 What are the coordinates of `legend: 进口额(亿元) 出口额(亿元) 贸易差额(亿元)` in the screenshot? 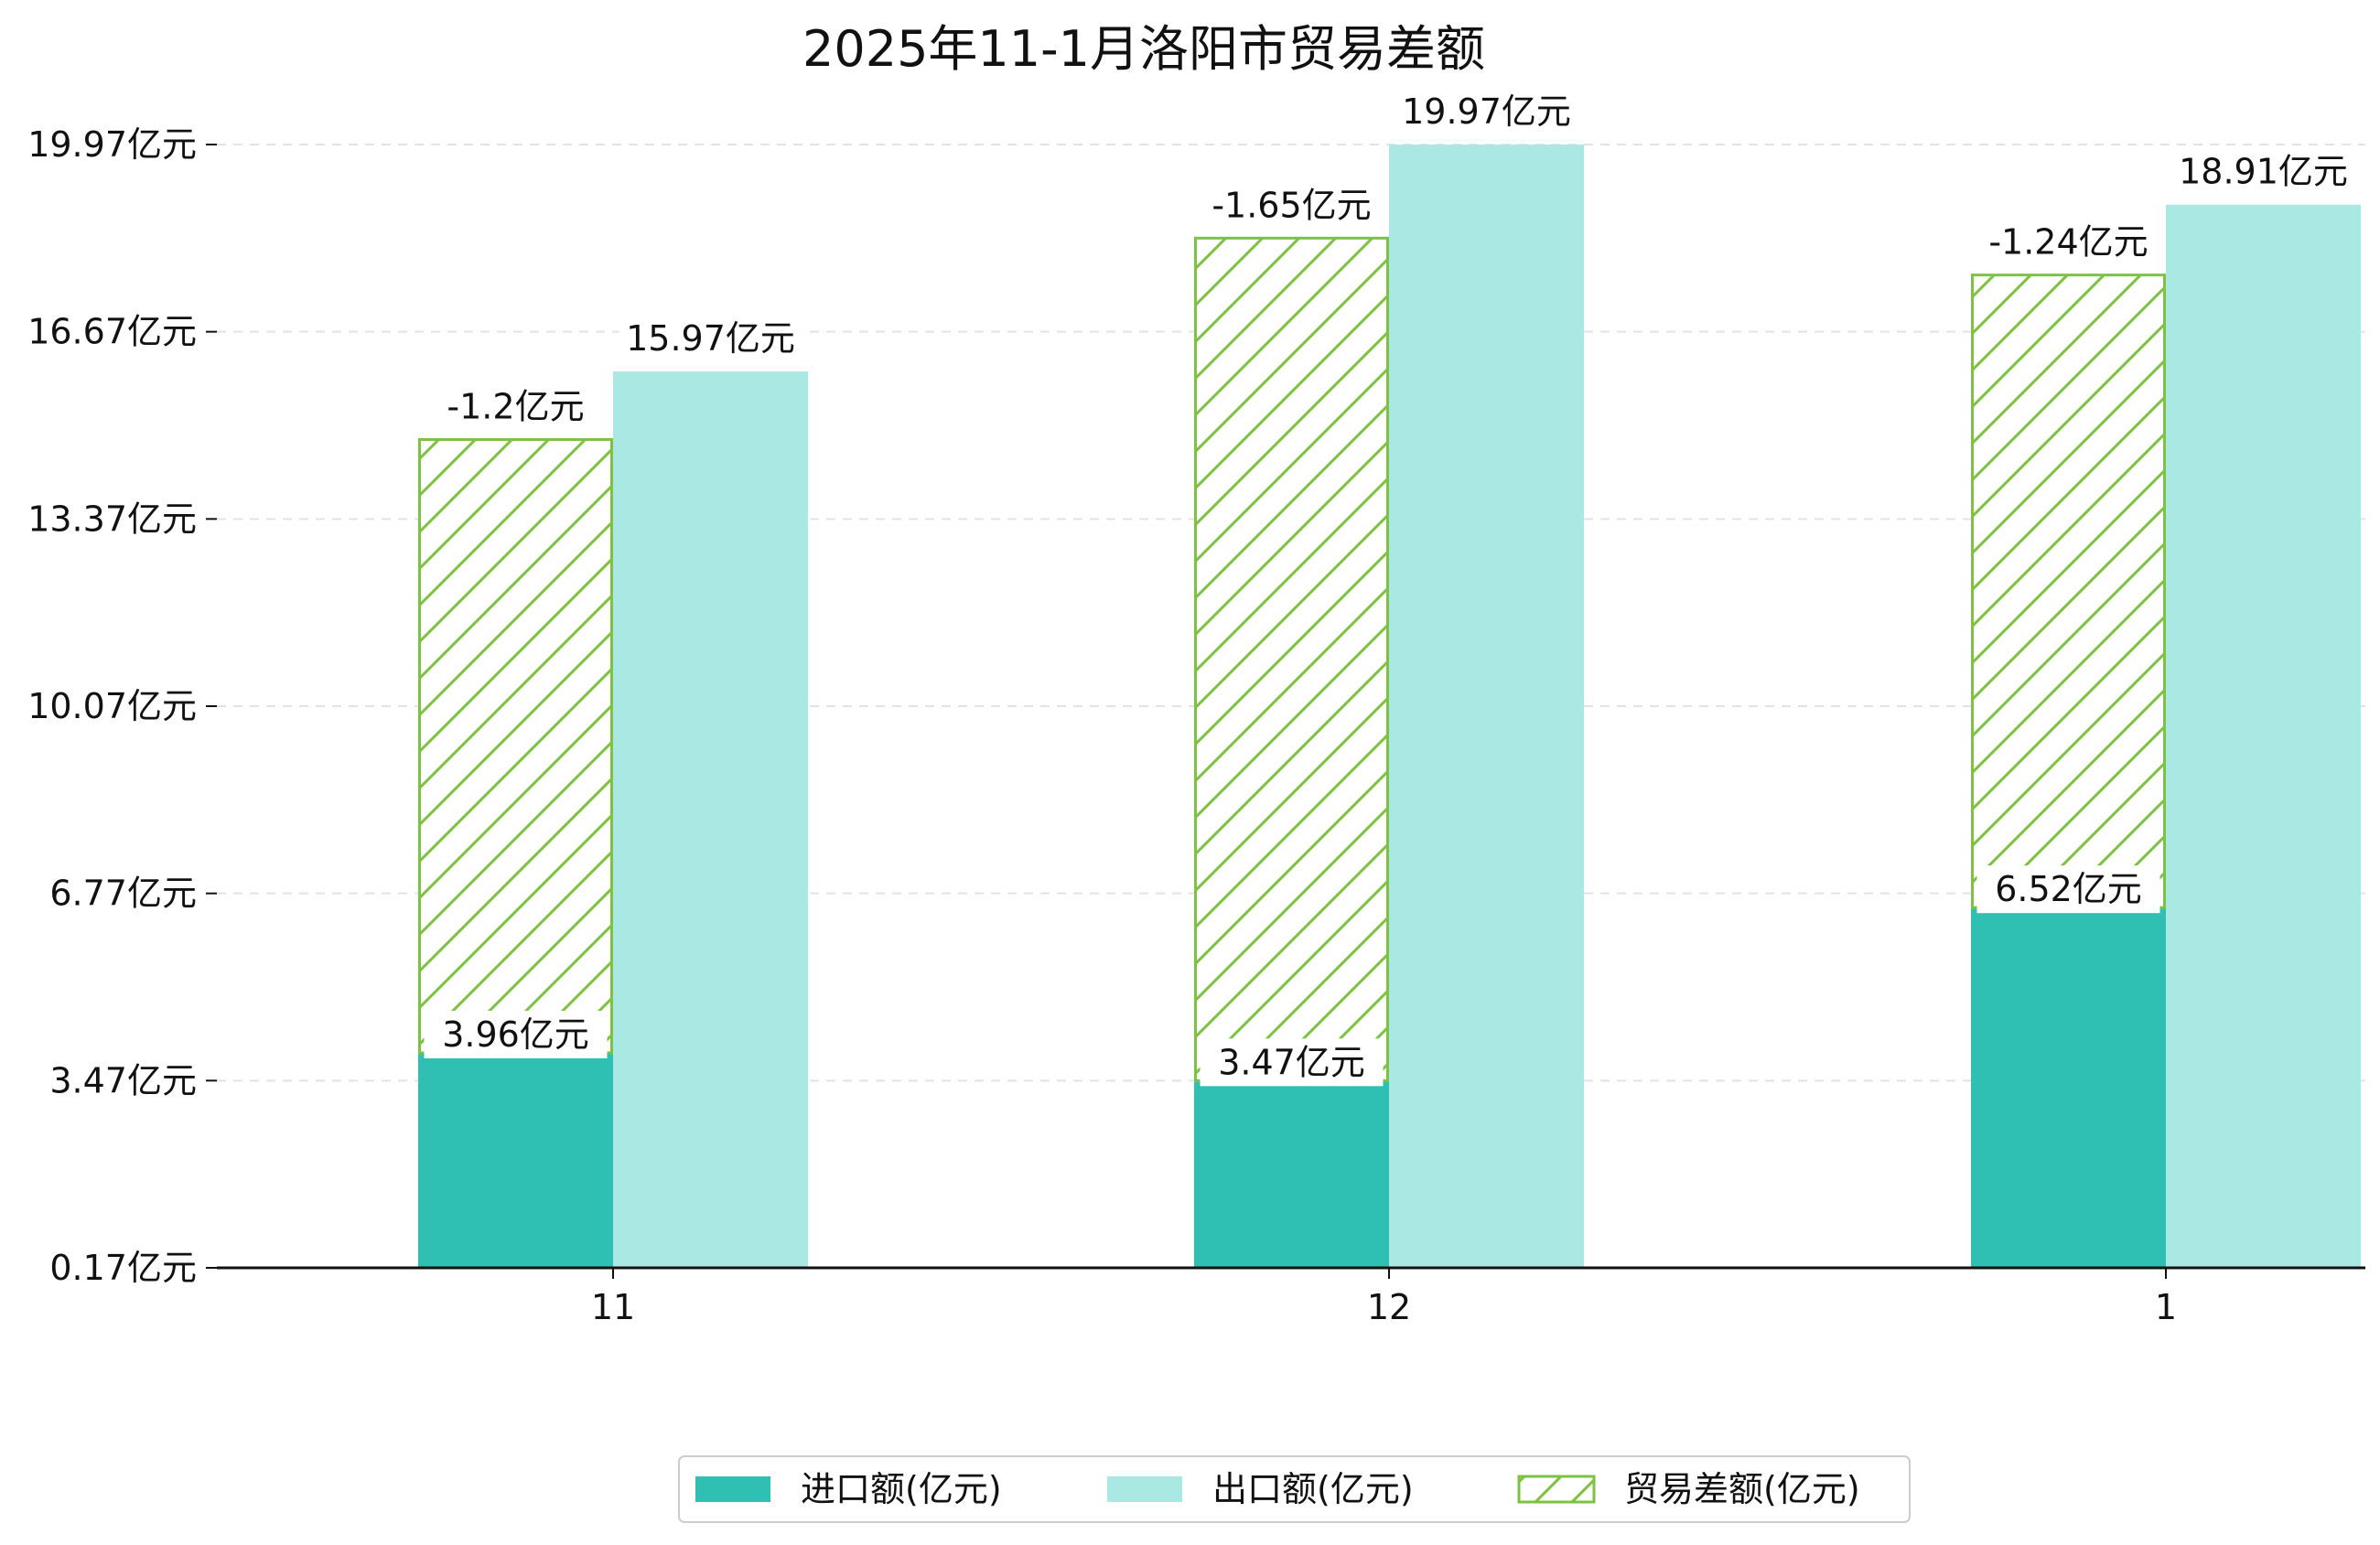 It's located at (1294, 1489).